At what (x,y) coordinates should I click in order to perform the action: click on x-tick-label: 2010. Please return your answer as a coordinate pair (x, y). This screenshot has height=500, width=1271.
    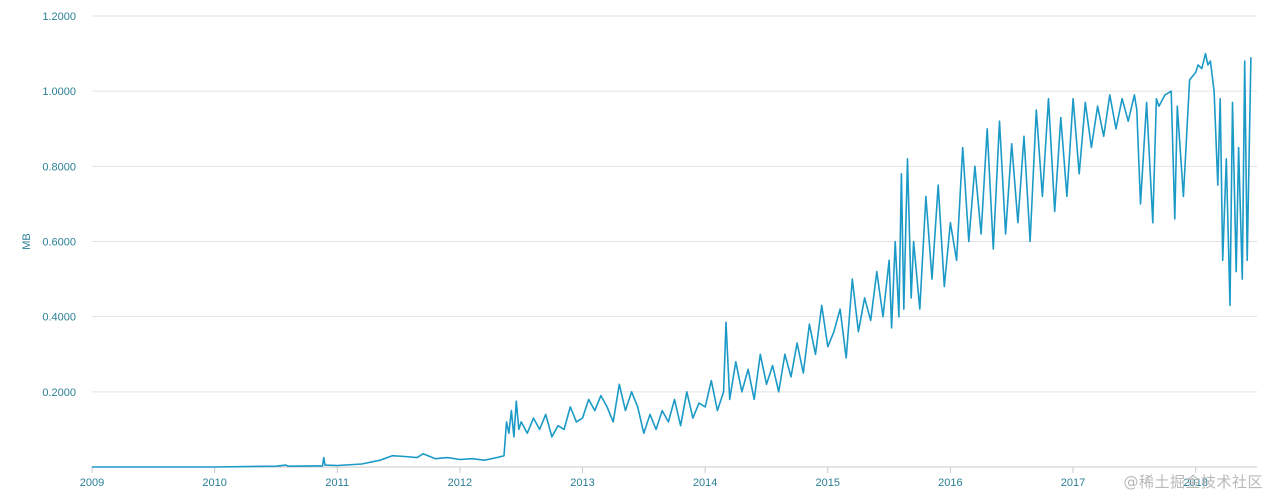
    Looking at the image, I should click on (214, 483).